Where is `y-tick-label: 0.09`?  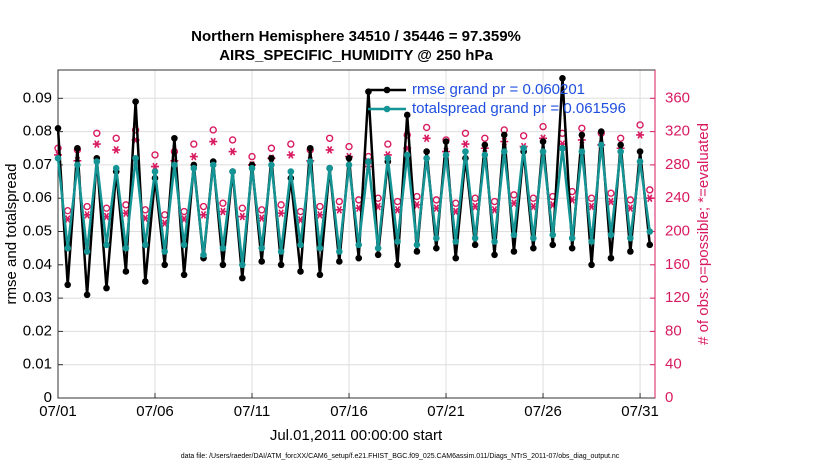
y-tick-label: 0.09 is located at coordinates (37, 97).